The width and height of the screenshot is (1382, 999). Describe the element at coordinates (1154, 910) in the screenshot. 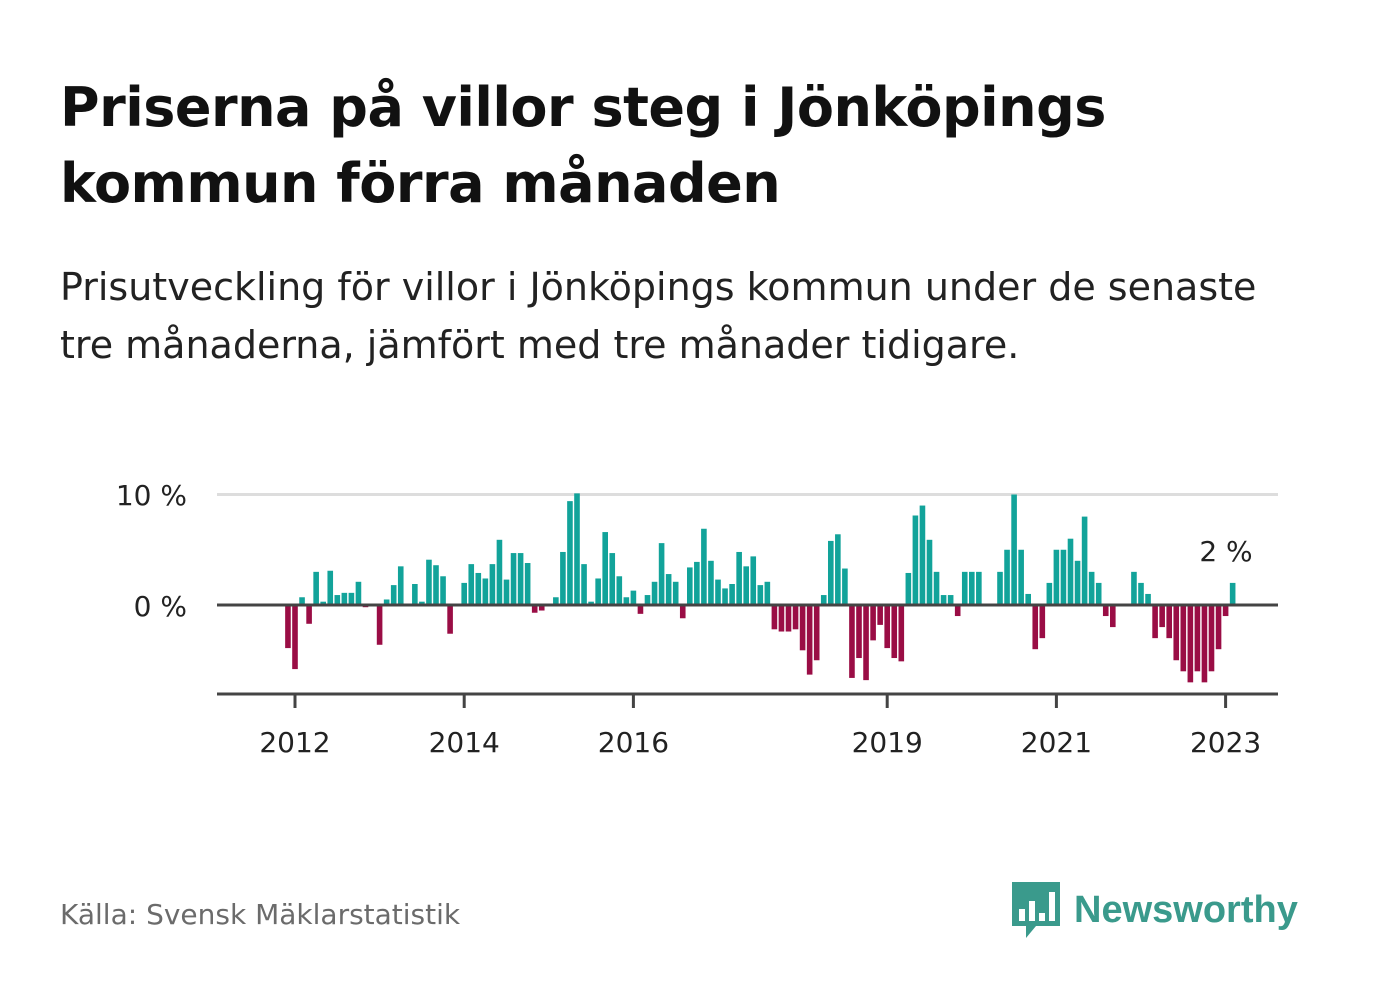

I see `newsworthy-logo: Newsworthy` at that location.